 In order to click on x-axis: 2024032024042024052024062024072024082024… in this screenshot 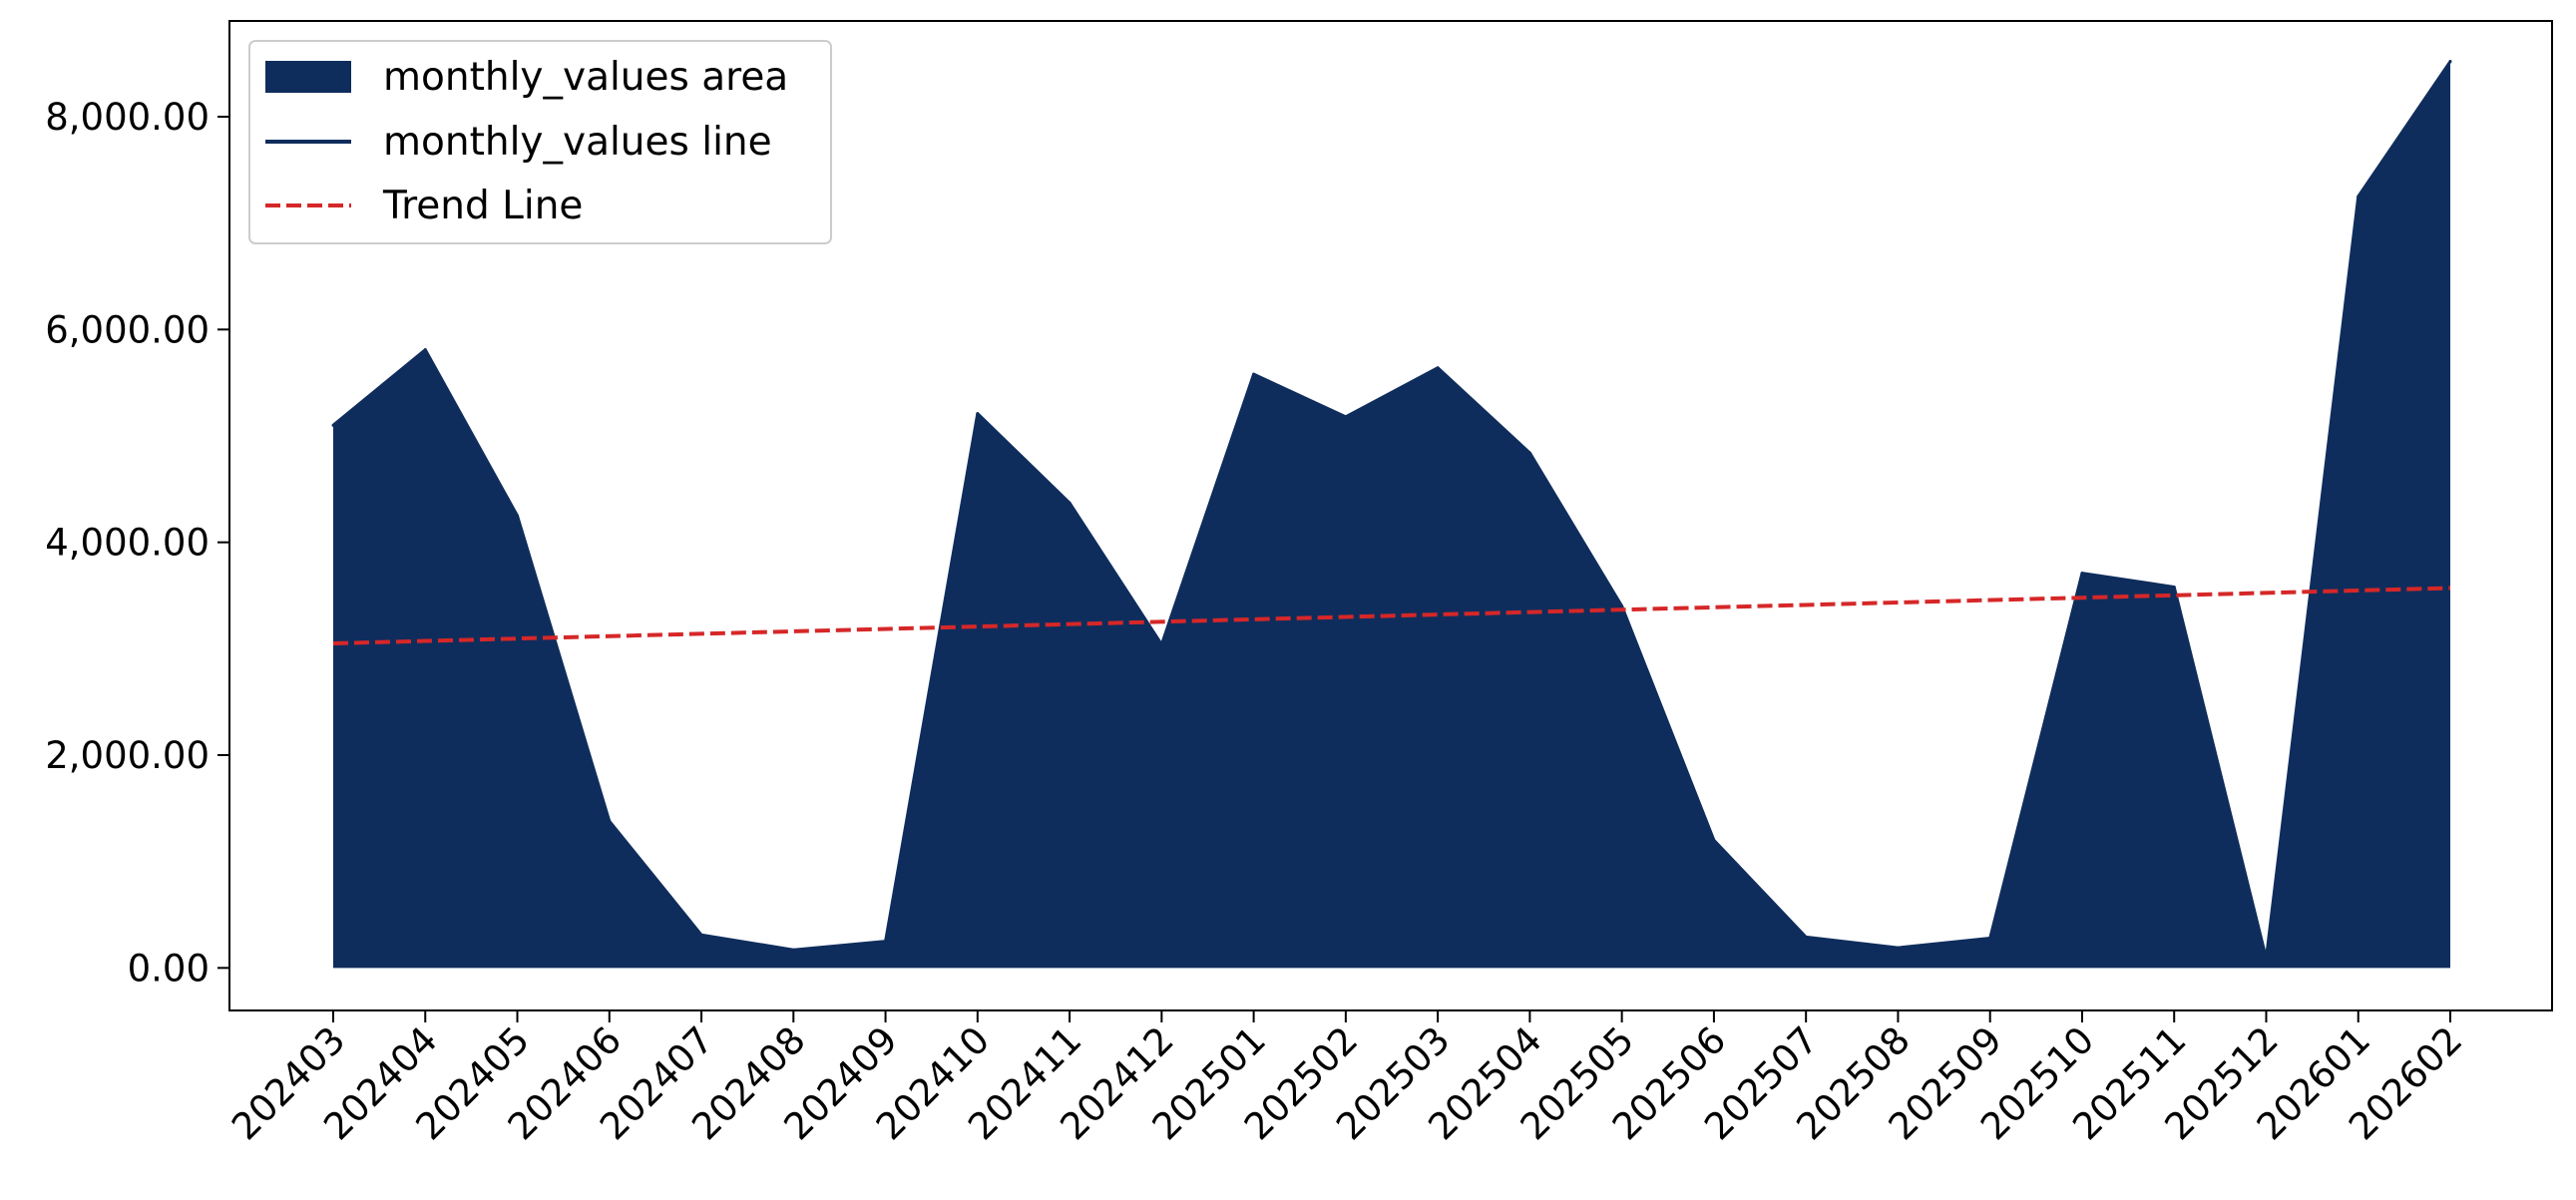, I will do `click(1346, 1079)`.